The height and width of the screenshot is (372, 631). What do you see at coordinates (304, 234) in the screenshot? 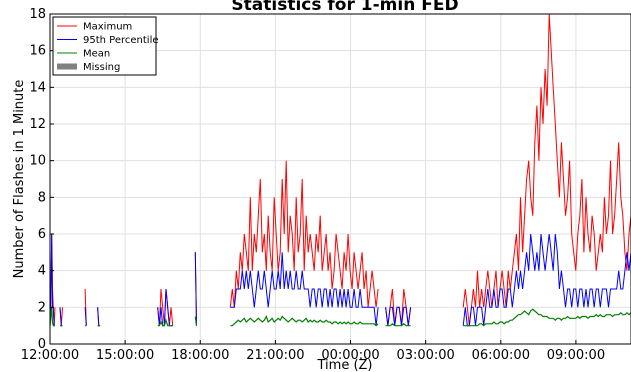
I see `maximum-series-line` at bounding box center [304, 234].